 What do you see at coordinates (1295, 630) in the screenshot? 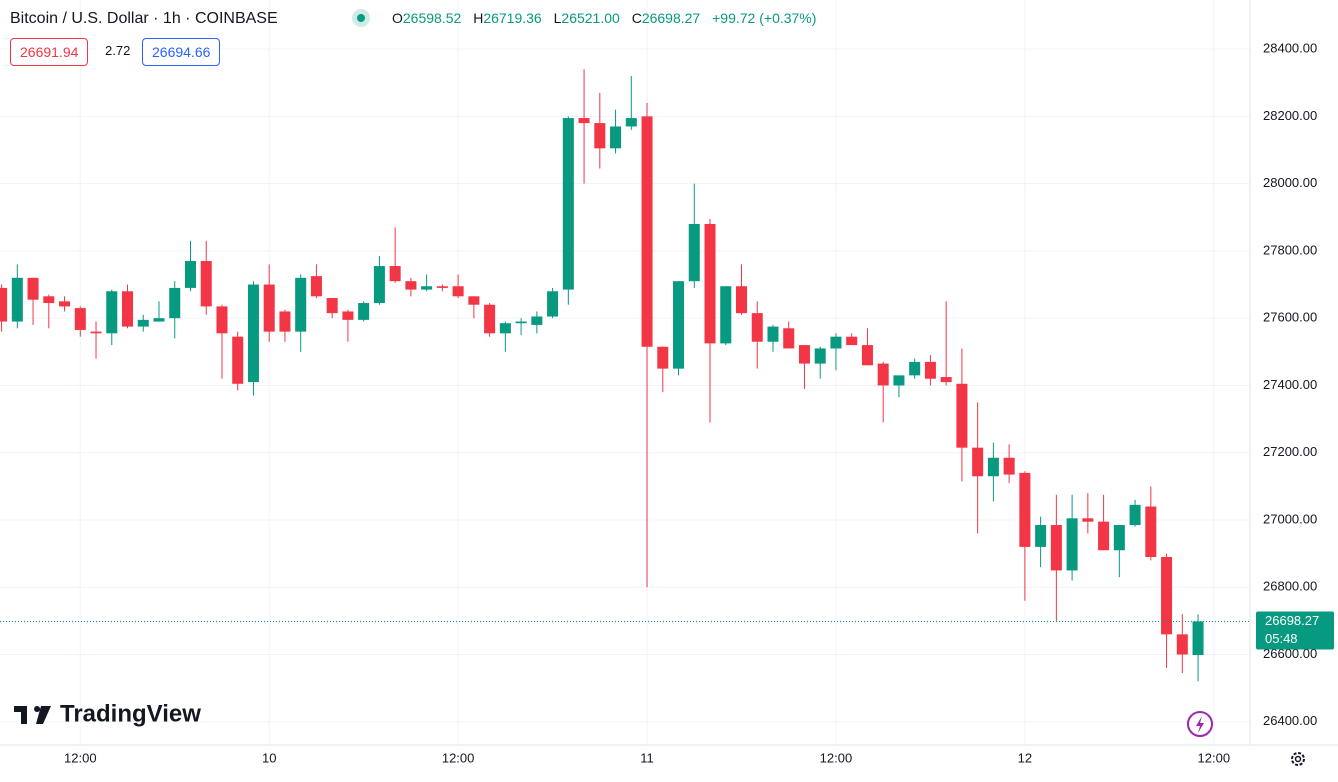
I see `last-price-box` at bounding box center [1295, 630].